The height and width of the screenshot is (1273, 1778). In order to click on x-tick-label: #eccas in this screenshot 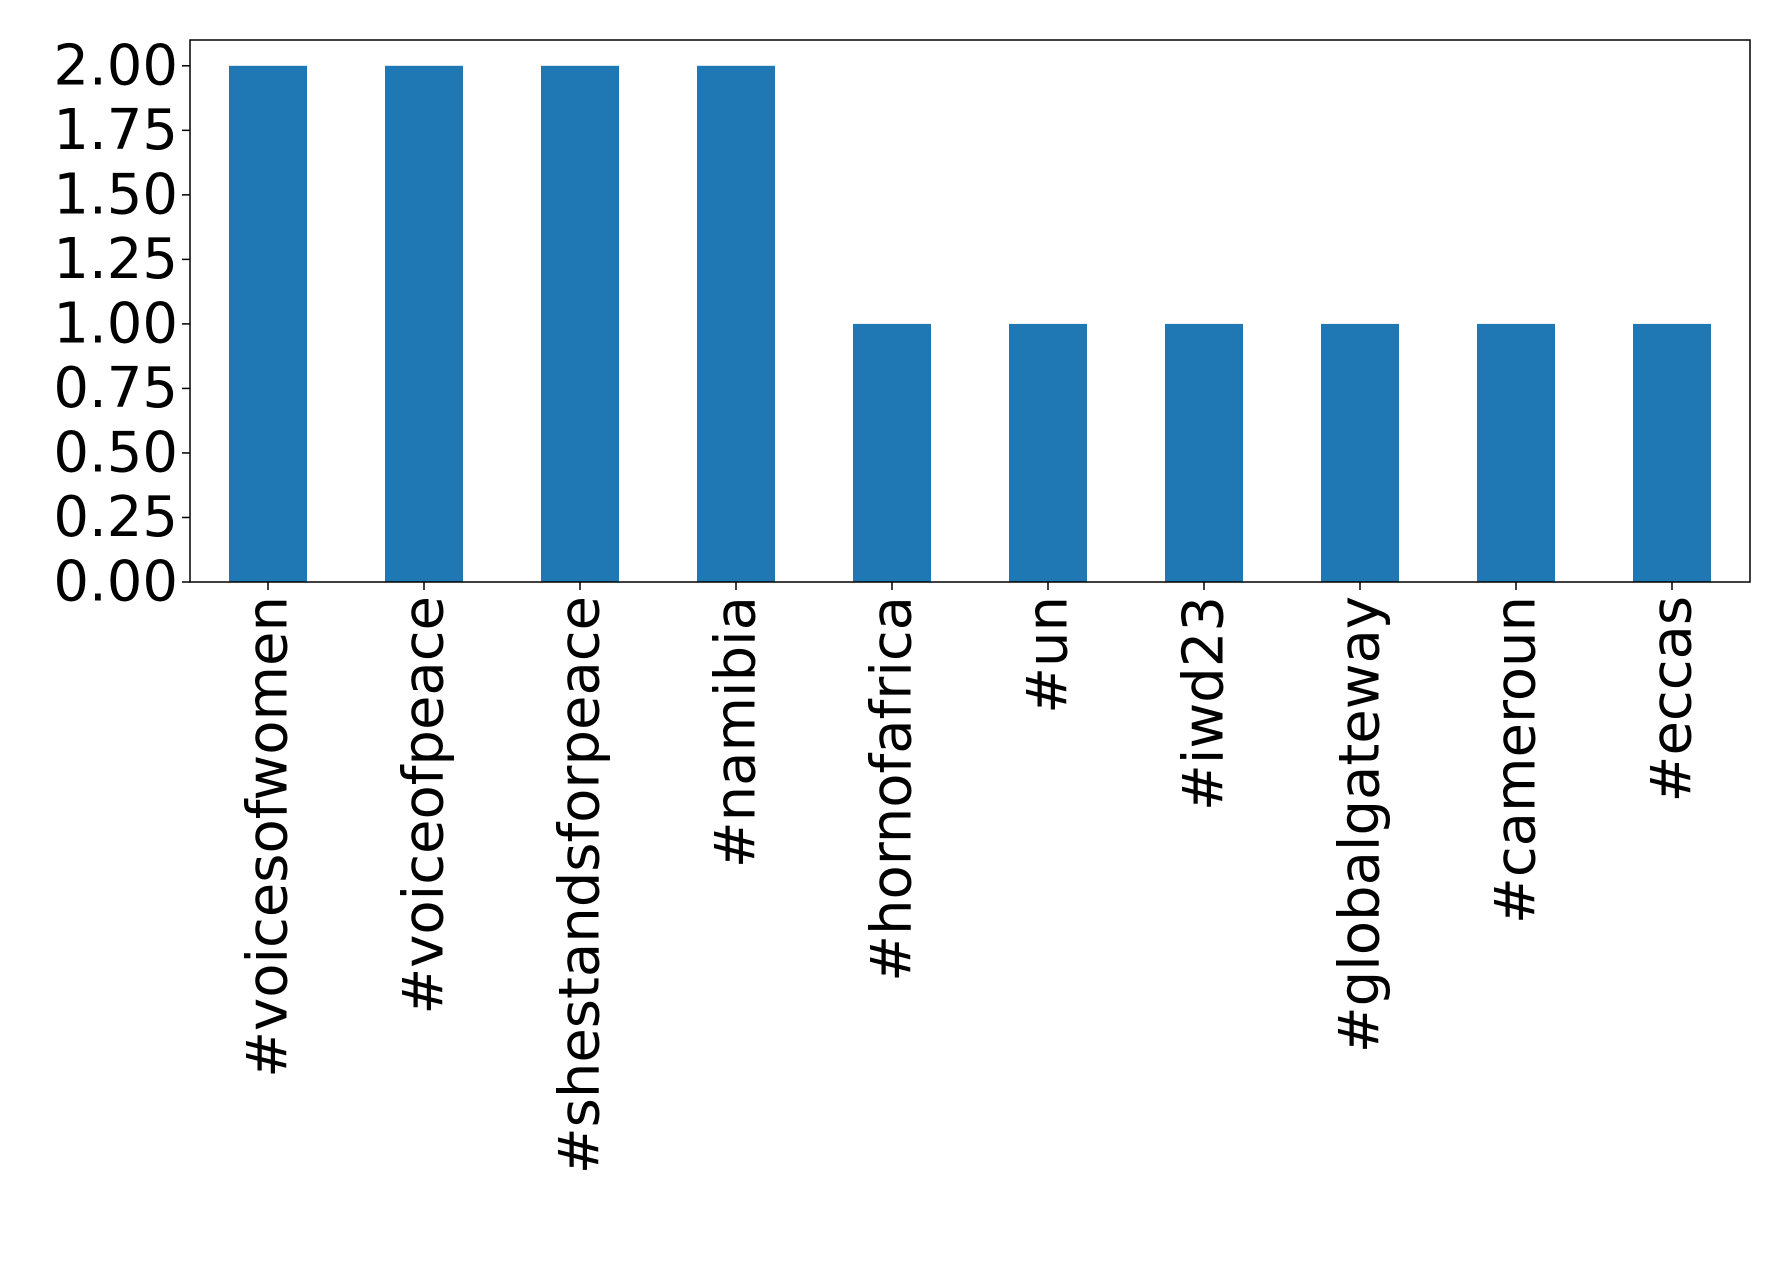, I will do `click(1672, 699)`.